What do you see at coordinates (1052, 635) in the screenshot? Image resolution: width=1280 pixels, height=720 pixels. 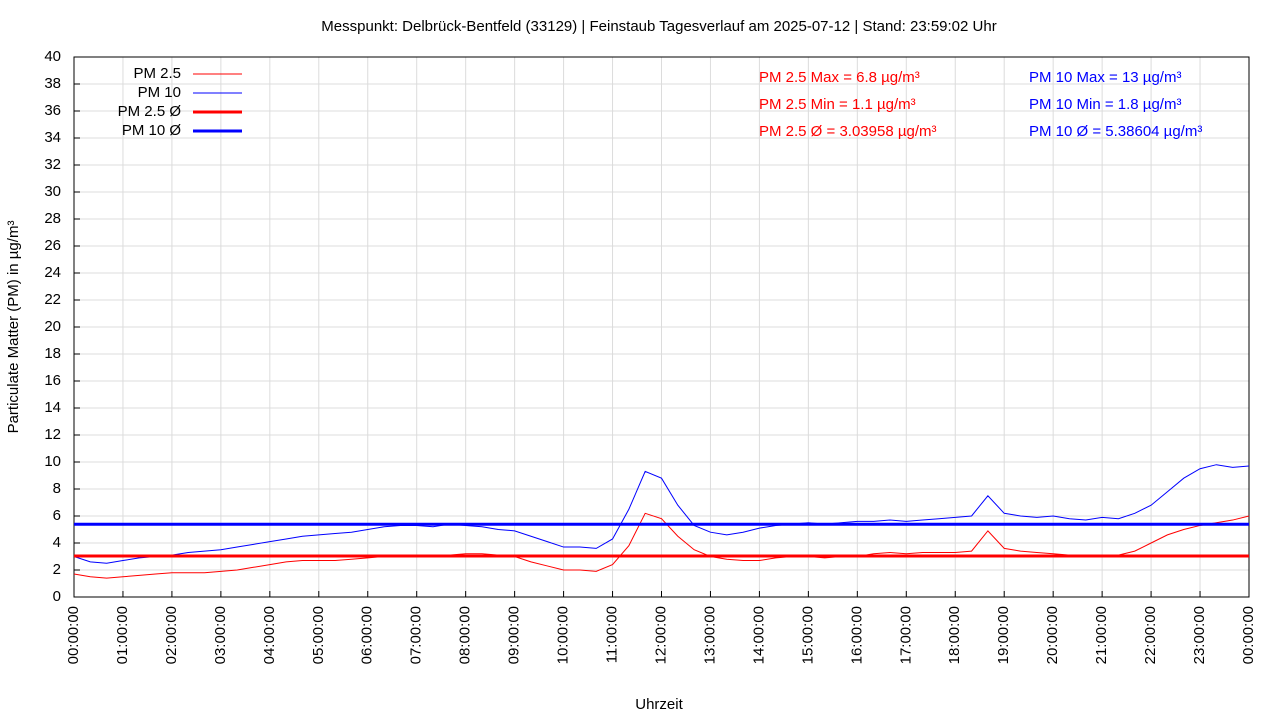 I see `x-tick-label: 20:00:00` at bounding box center [1052, 635].